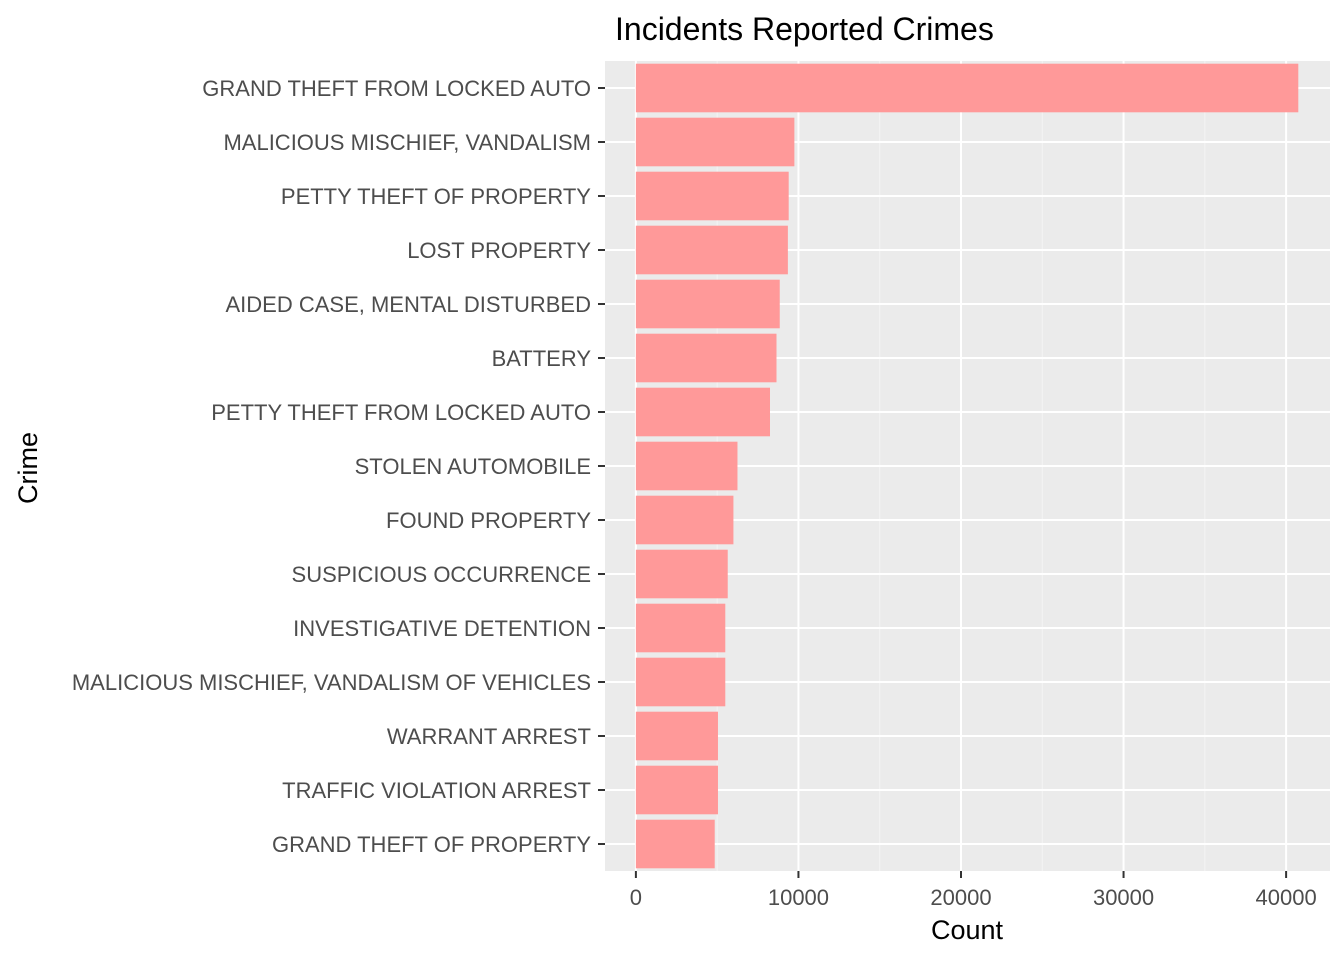 The image size is (1344, 960). I want to click on y-tick-label: GRAND THEFT OF PROPERTY, so click(431, 844).